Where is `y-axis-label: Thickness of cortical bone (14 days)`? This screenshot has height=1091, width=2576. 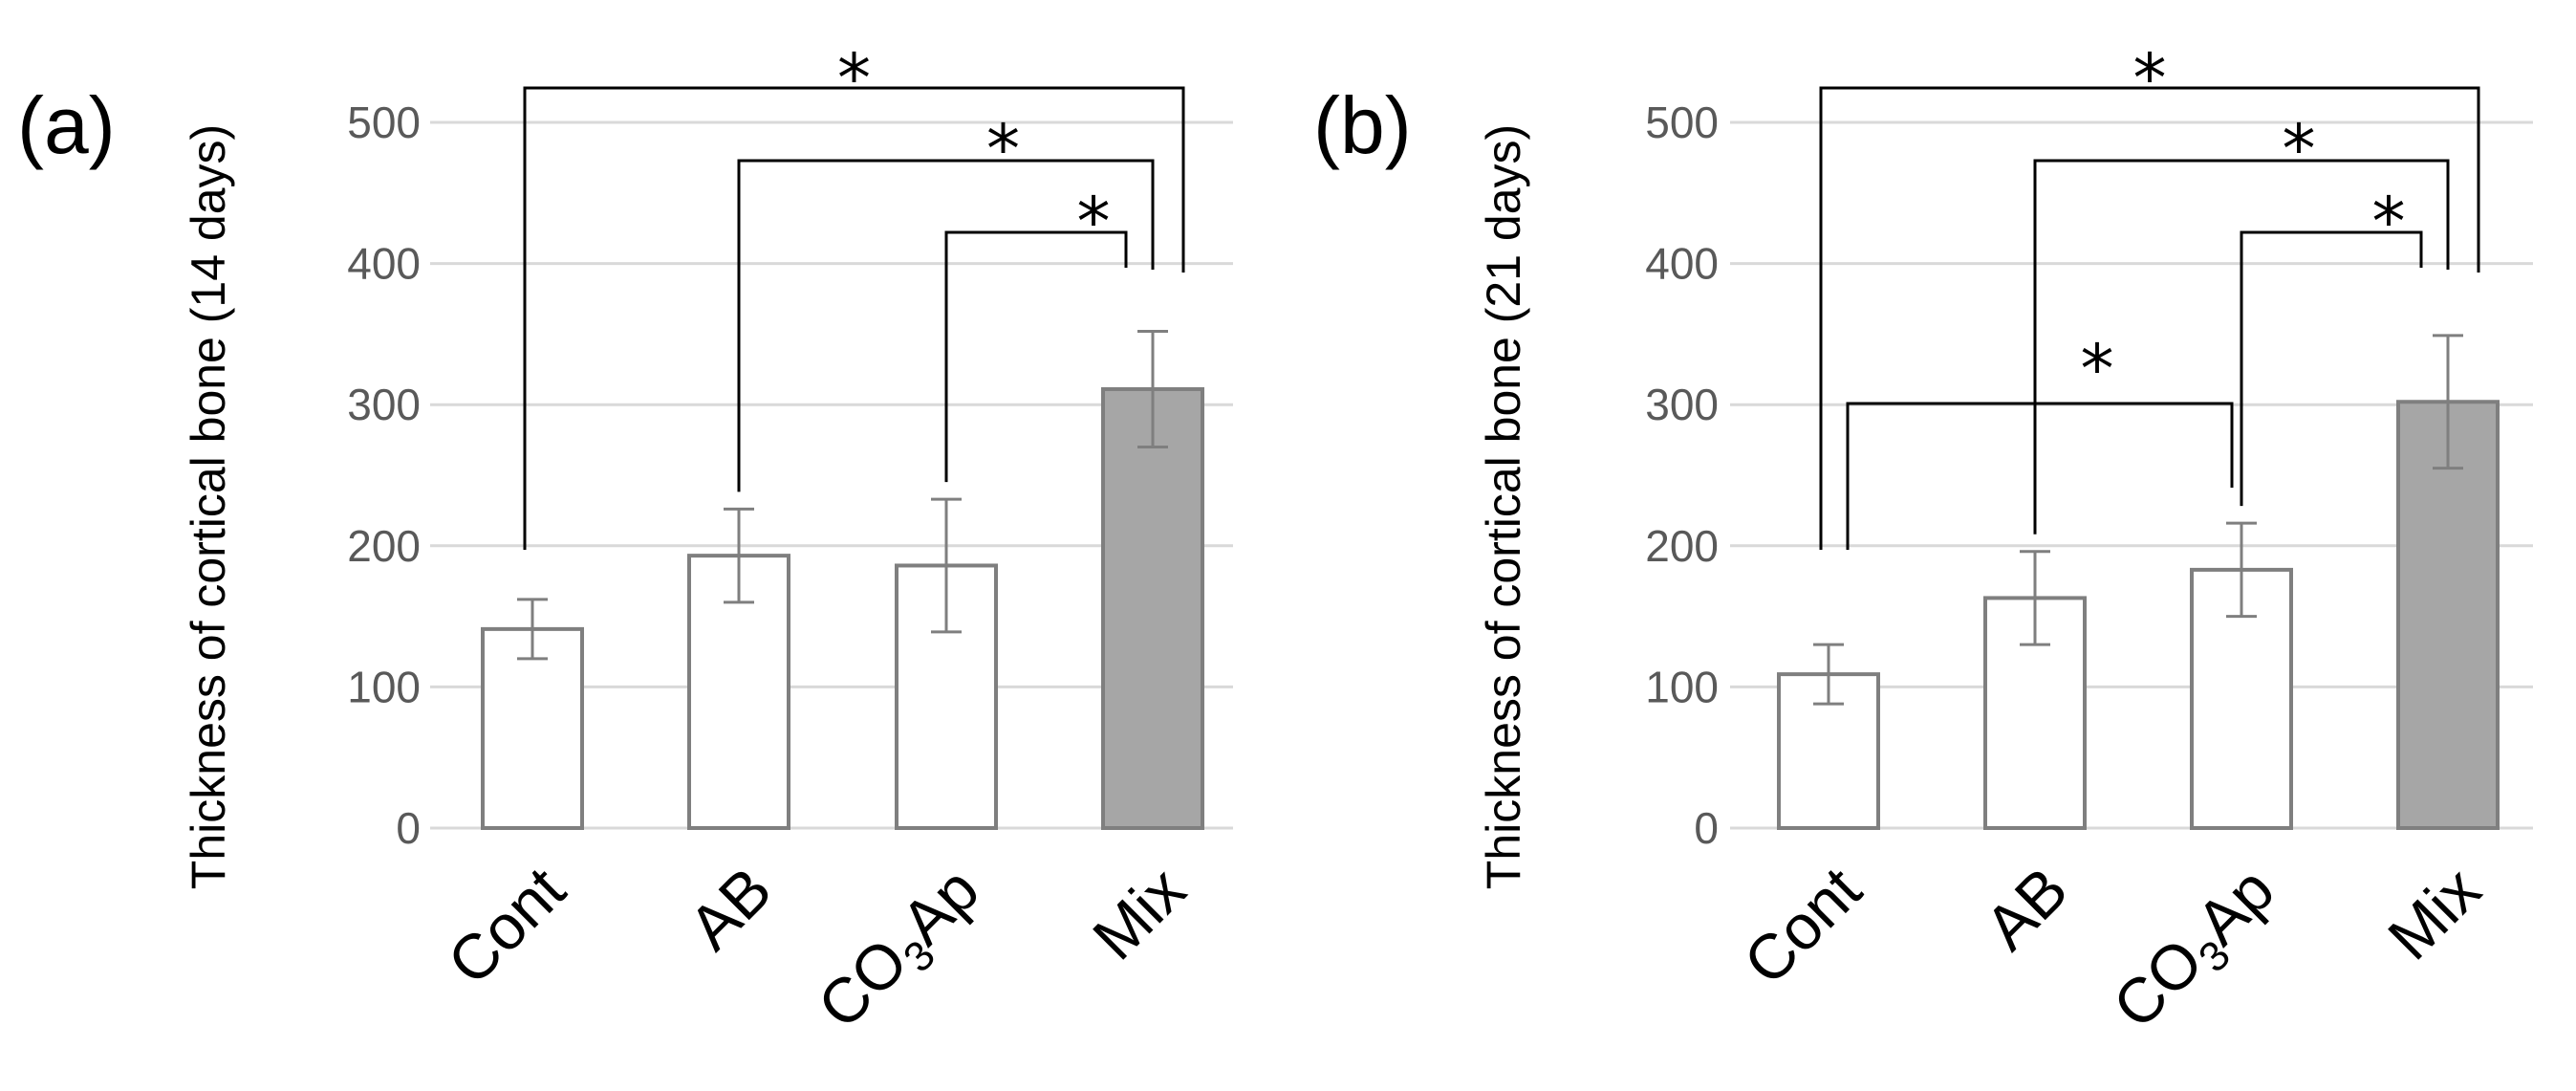 y-axis-label: Thickness of cortical bone (14 days) is located at coordinates (208, 506).